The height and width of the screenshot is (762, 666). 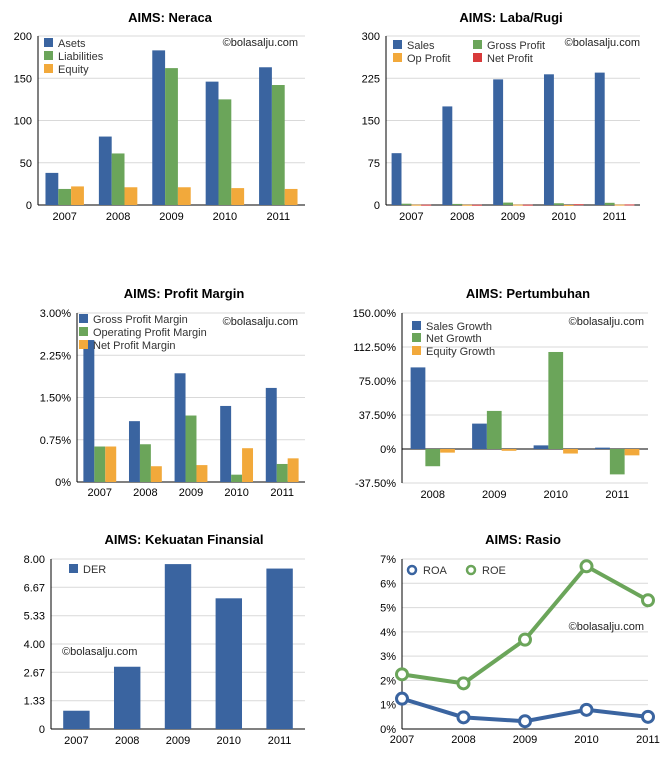 What do you see at coordinates (150, 333) in the screenshot?
I see `legend-label: Operating Profit Margin` at bounding box center [150, 333].